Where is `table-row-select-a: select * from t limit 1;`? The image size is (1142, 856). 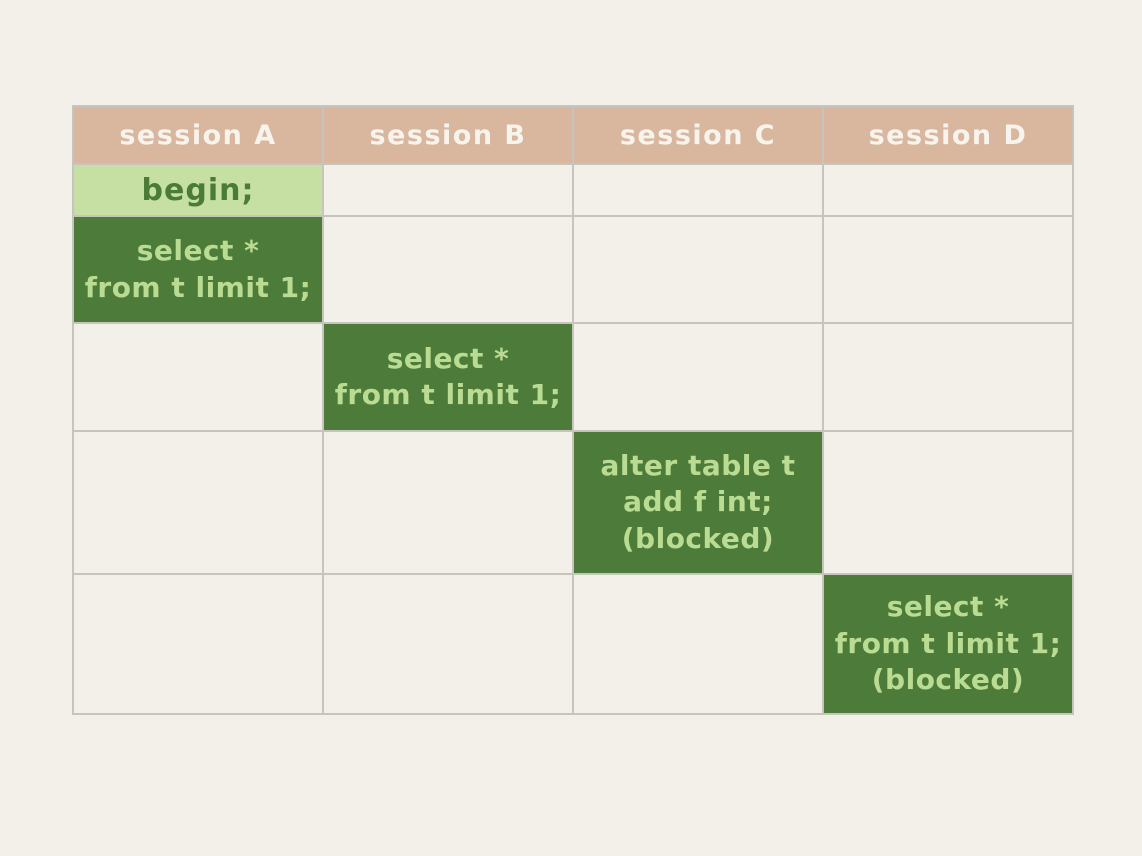
table-row-select-a: select * from t limit 1; is located at coordinates (573, 269).